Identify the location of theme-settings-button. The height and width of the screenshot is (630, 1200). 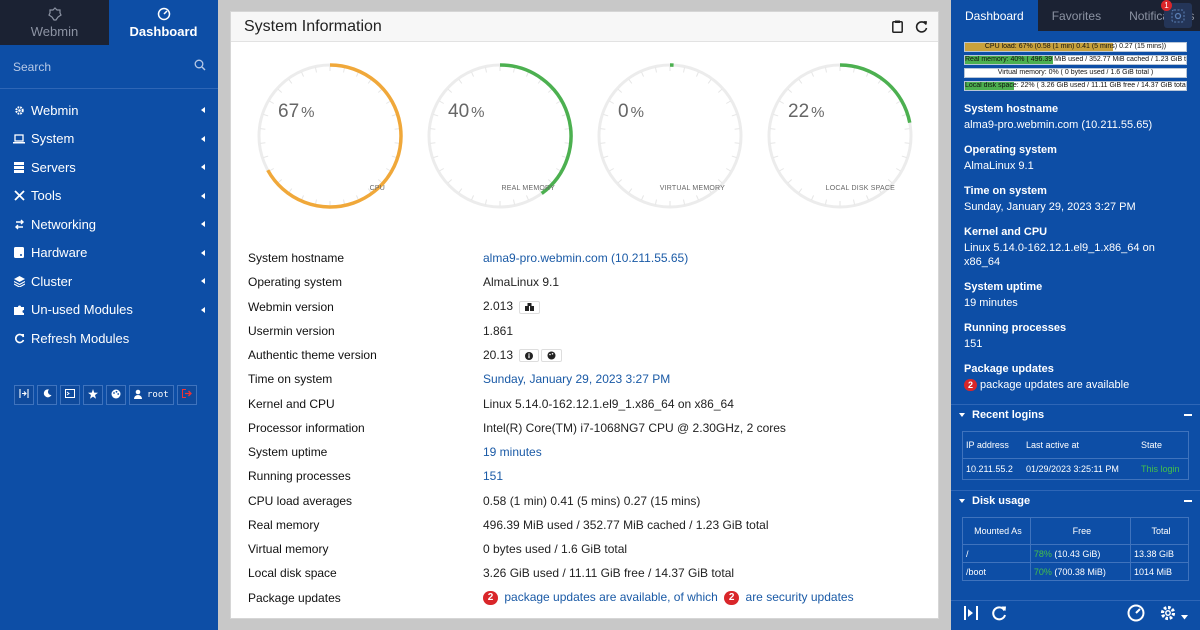
(552, 356).